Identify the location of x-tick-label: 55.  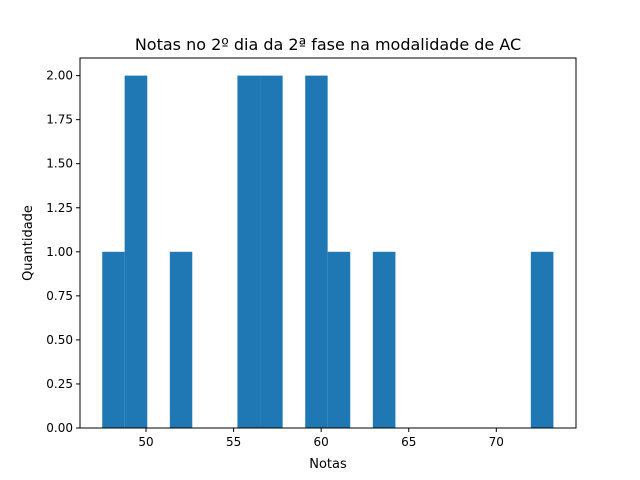
(233, 442).